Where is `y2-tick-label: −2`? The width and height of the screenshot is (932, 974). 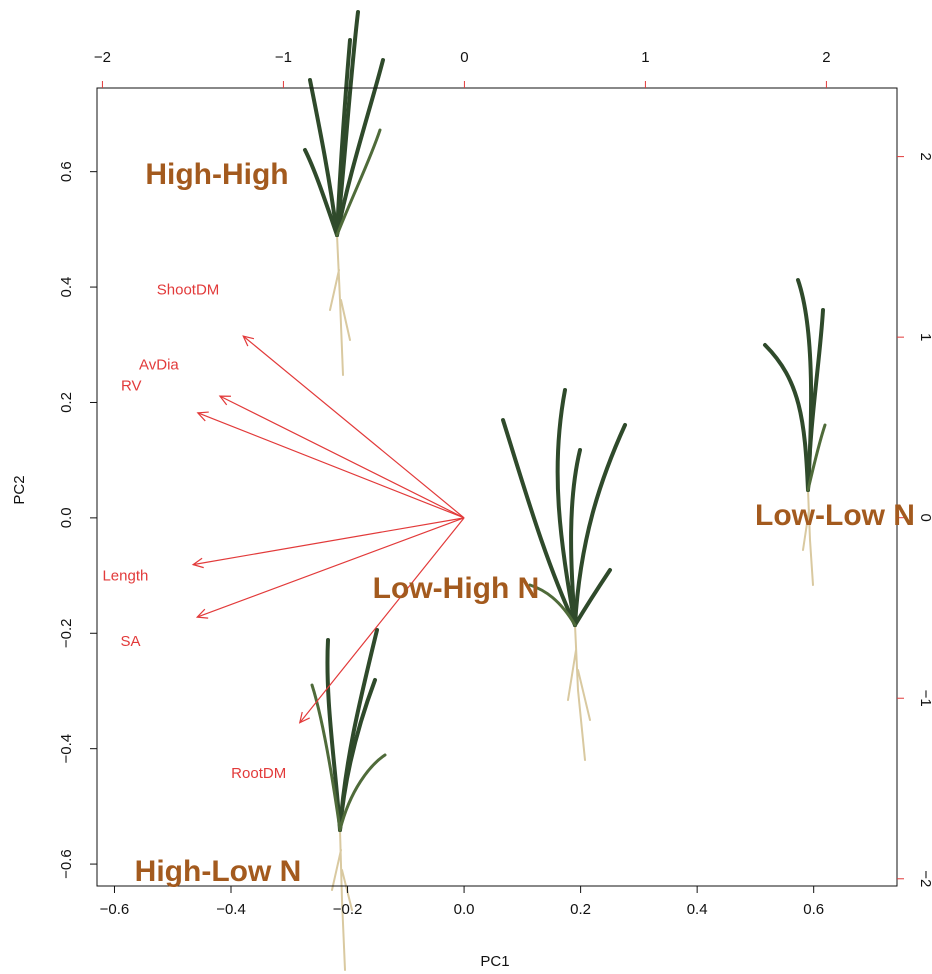 y2-tick-label: −2 is located at coordinates (924, 878).